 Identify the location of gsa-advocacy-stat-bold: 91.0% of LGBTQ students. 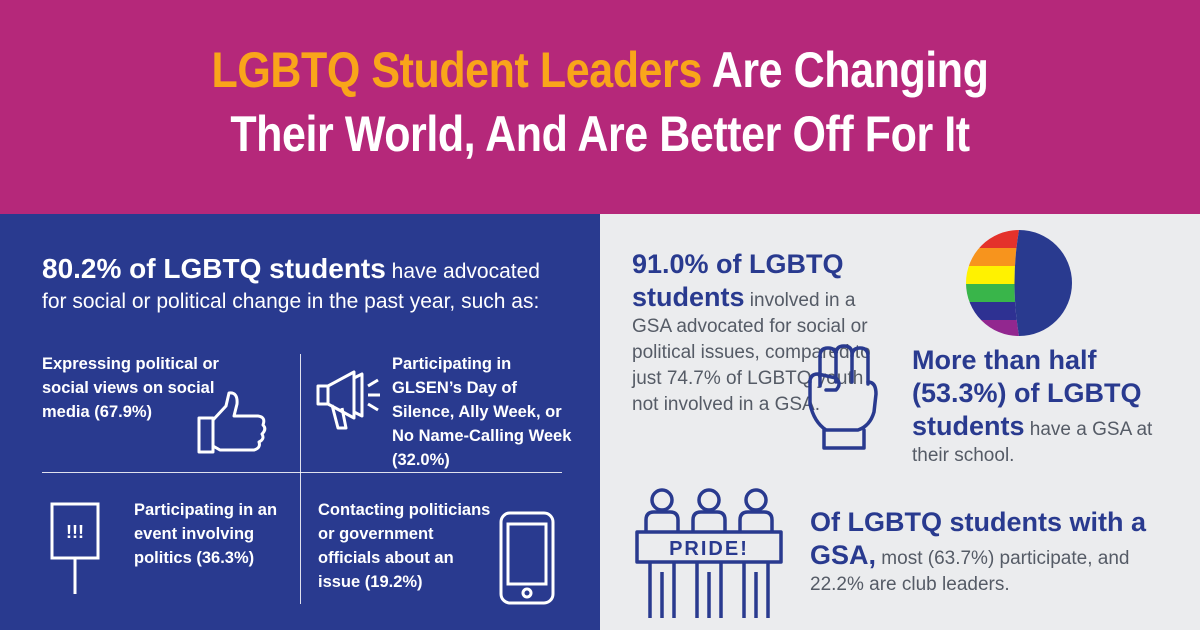
(738, 280).